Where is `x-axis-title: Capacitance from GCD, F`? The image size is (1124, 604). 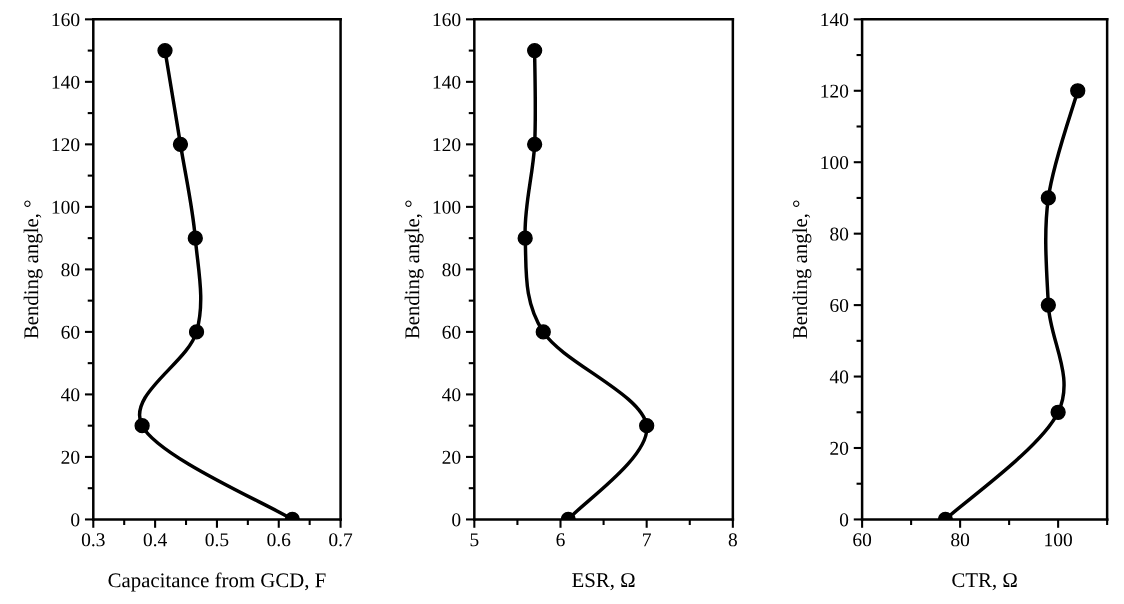
x-axis-title: Capacitance from GCD, F is located at coordinates (217, 582).